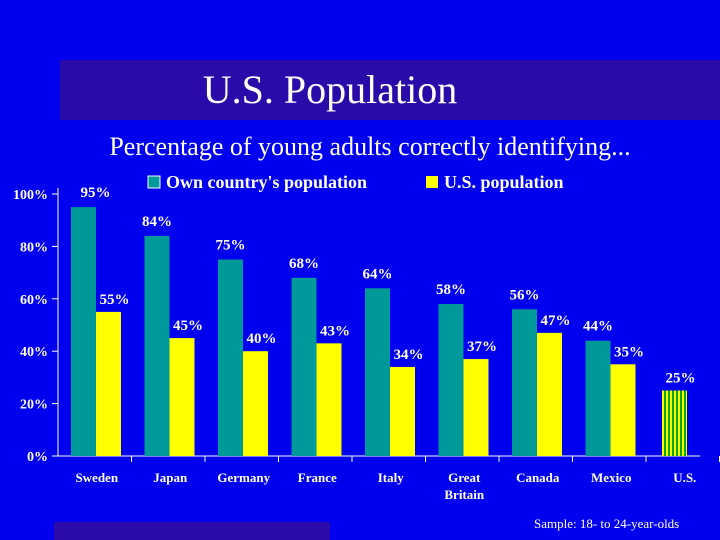  Describe the element at coordinates (30, 195) in the screenshot. I see `y-tick-label: 100%` at that location.